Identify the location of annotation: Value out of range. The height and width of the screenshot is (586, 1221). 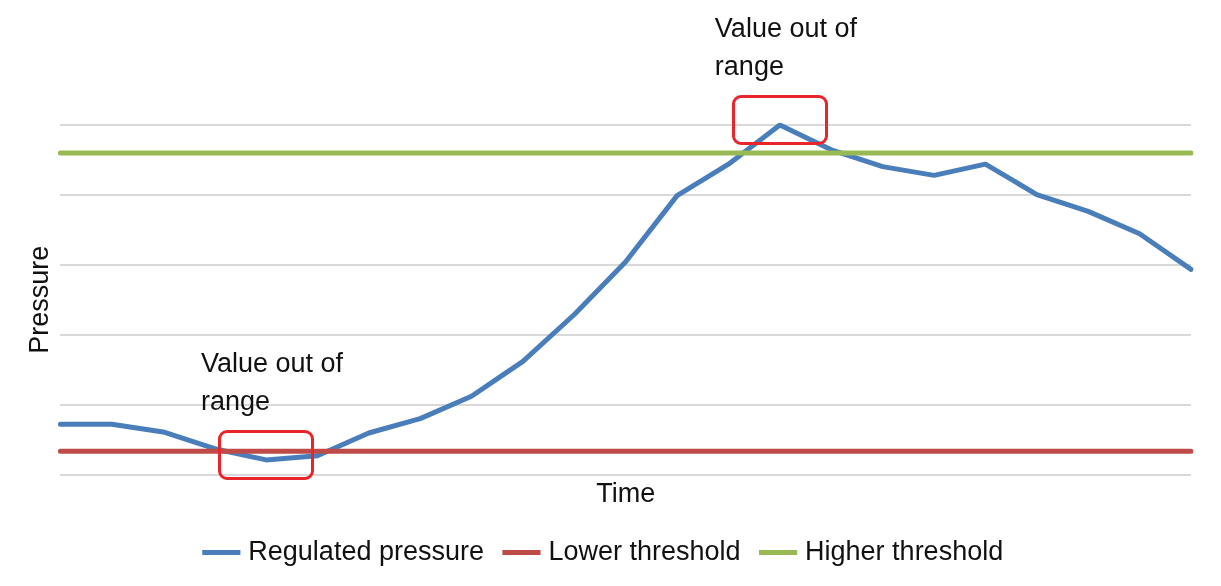
(272, 382).